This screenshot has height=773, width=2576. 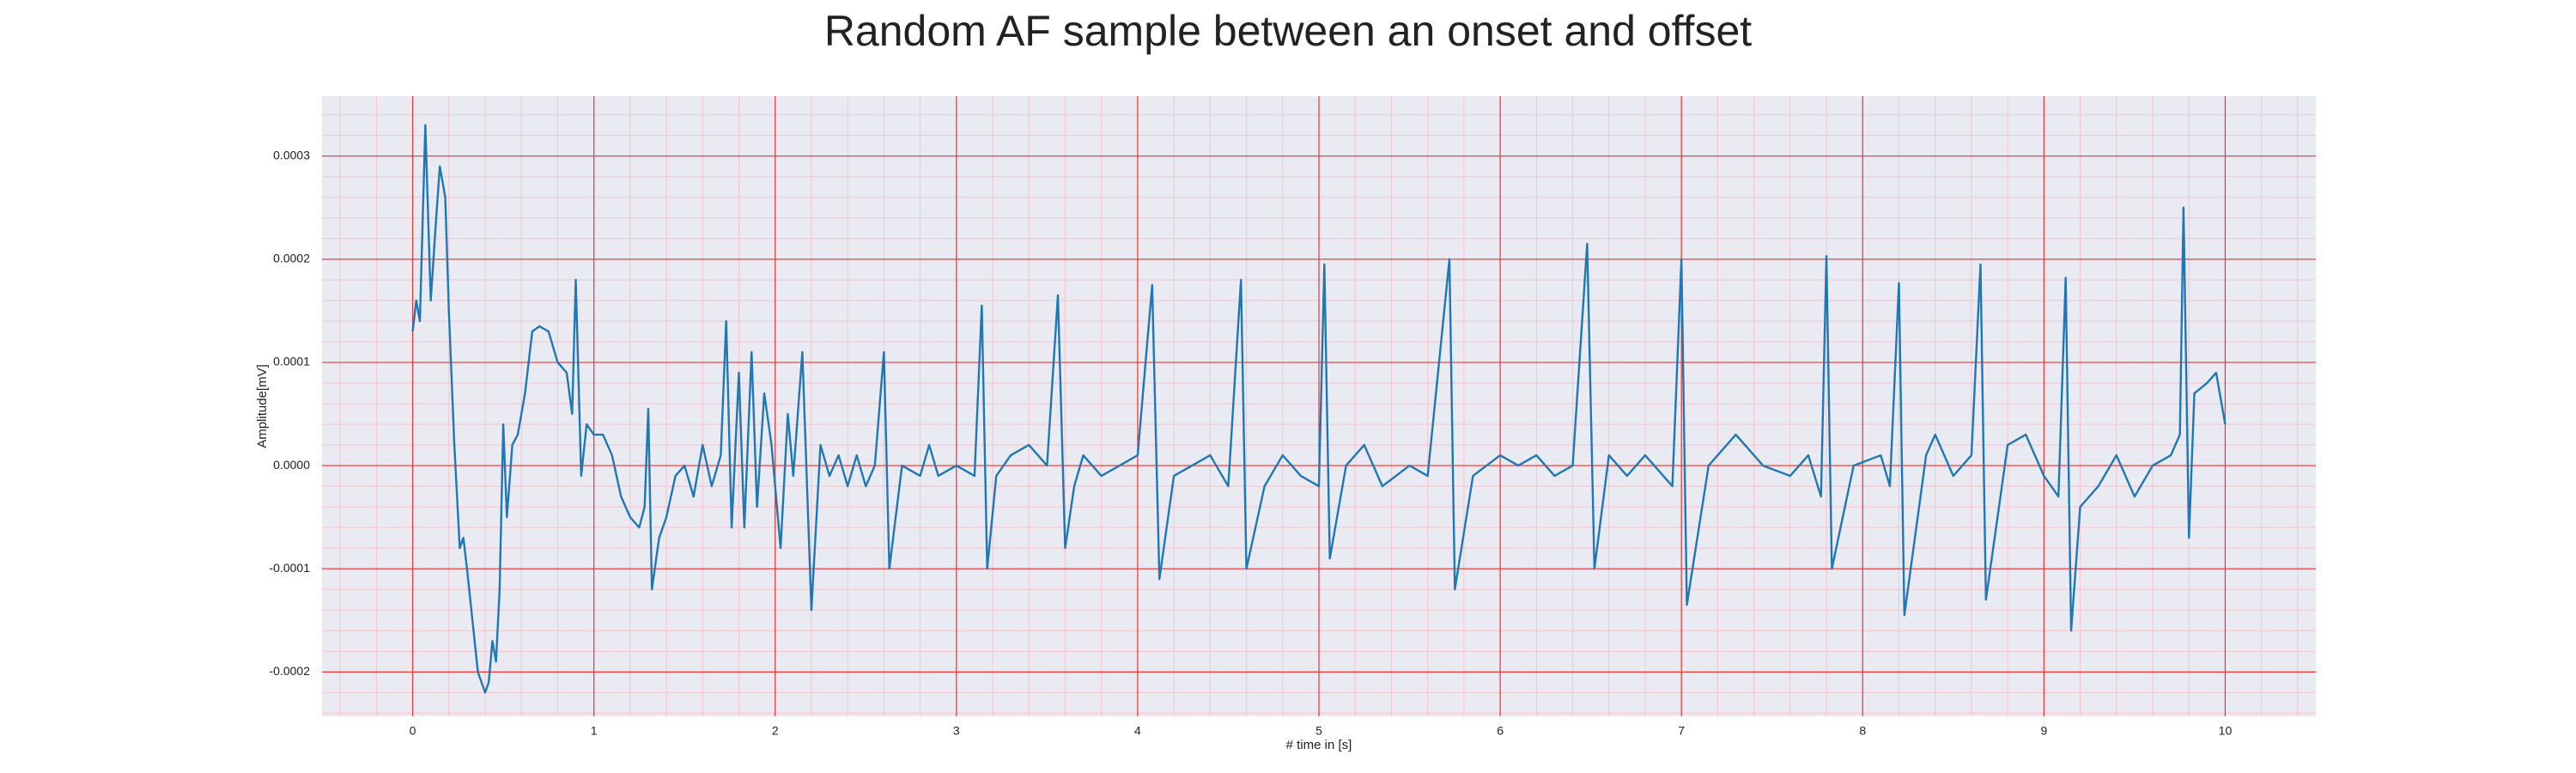 What do you see at coordinates (775, 731) in the screenshot?
I see `x-tick-label: 2` at bounding box center [775, 731].